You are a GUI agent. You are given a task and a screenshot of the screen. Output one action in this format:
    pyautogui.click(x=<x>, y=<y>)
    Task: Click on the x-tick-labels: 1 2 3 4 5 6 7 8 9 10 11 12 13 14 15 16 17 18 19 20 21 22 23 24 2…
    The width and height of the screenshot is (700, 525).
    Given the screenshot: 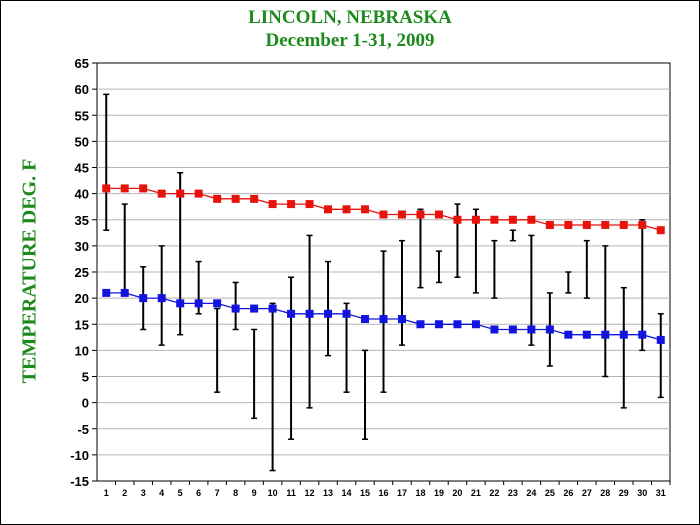 What is the action you would take?
    pyautogui.click(x=385, y=493)
    